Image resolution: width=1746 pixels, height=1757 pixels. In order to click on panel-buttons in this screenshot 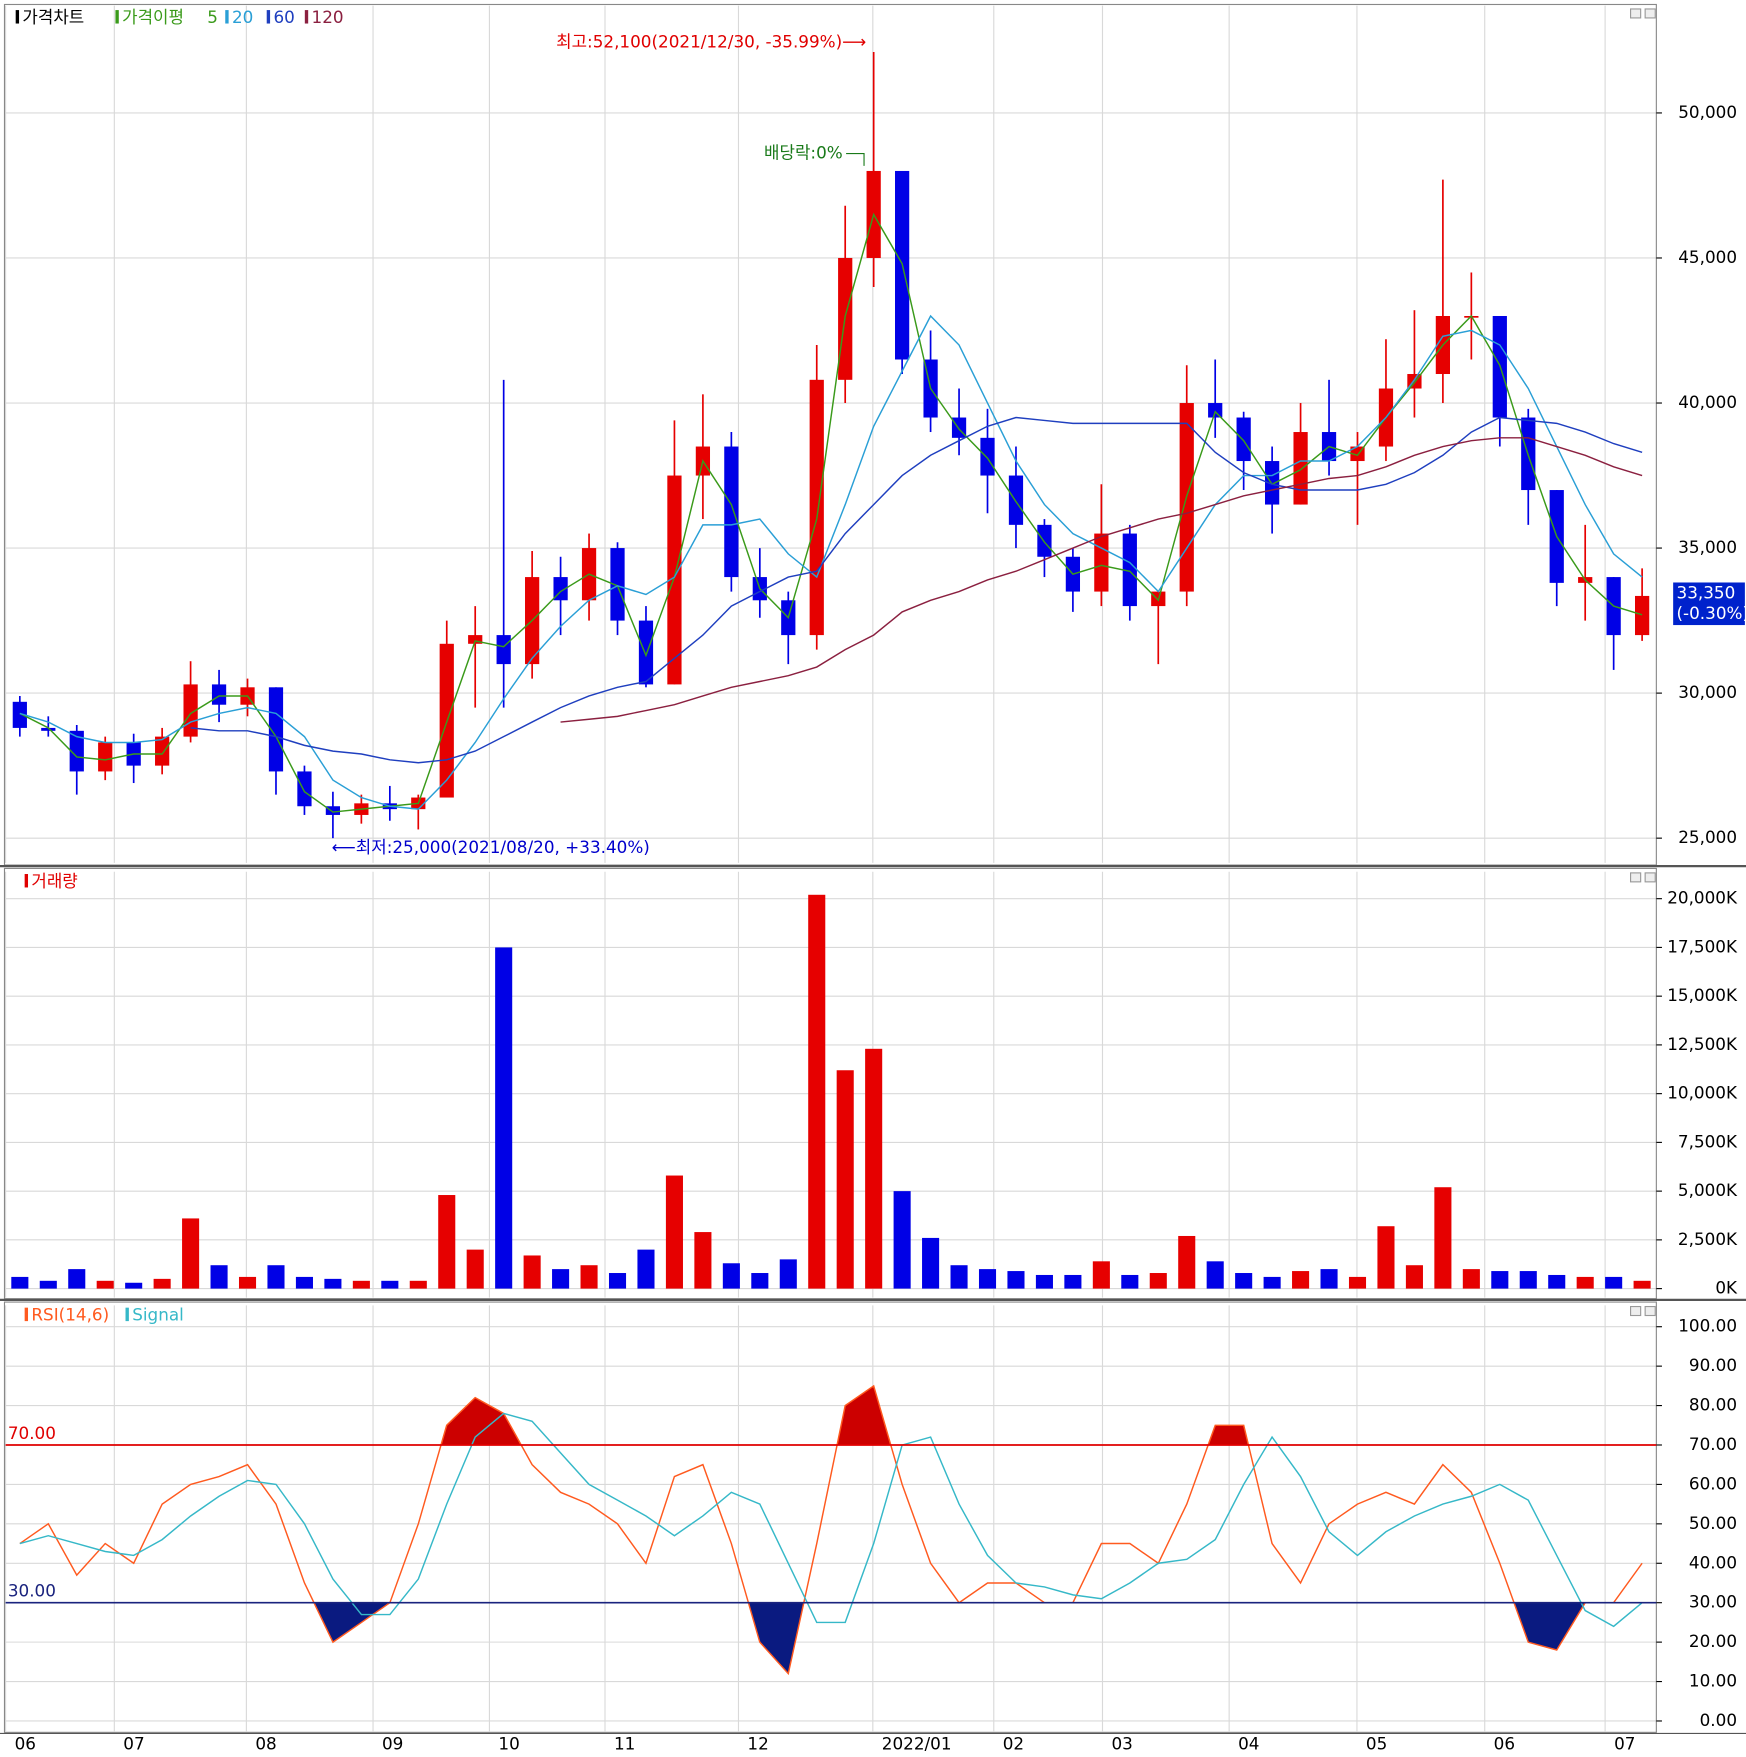, I will do `click(1643, 662)`.